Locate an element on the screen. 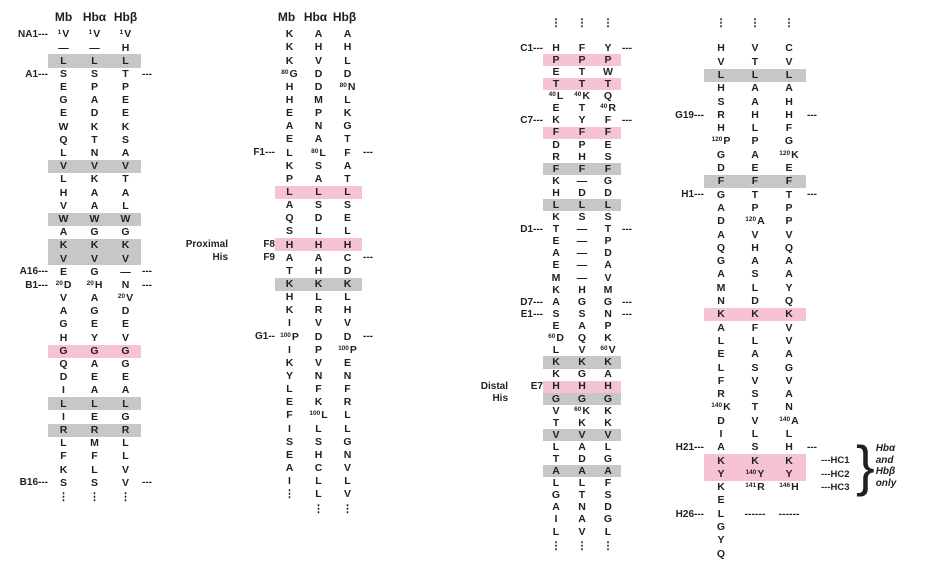 This screenshot has width=927, height=561. residue-hba: Y is located at coordinates (94, 337).